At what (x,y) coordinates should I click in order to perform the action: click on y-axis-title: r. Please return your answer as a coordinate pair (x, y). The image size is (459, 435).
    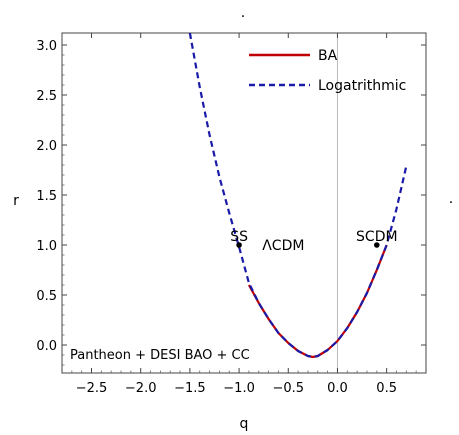
    Looking at the image, I should click on (16, 201).